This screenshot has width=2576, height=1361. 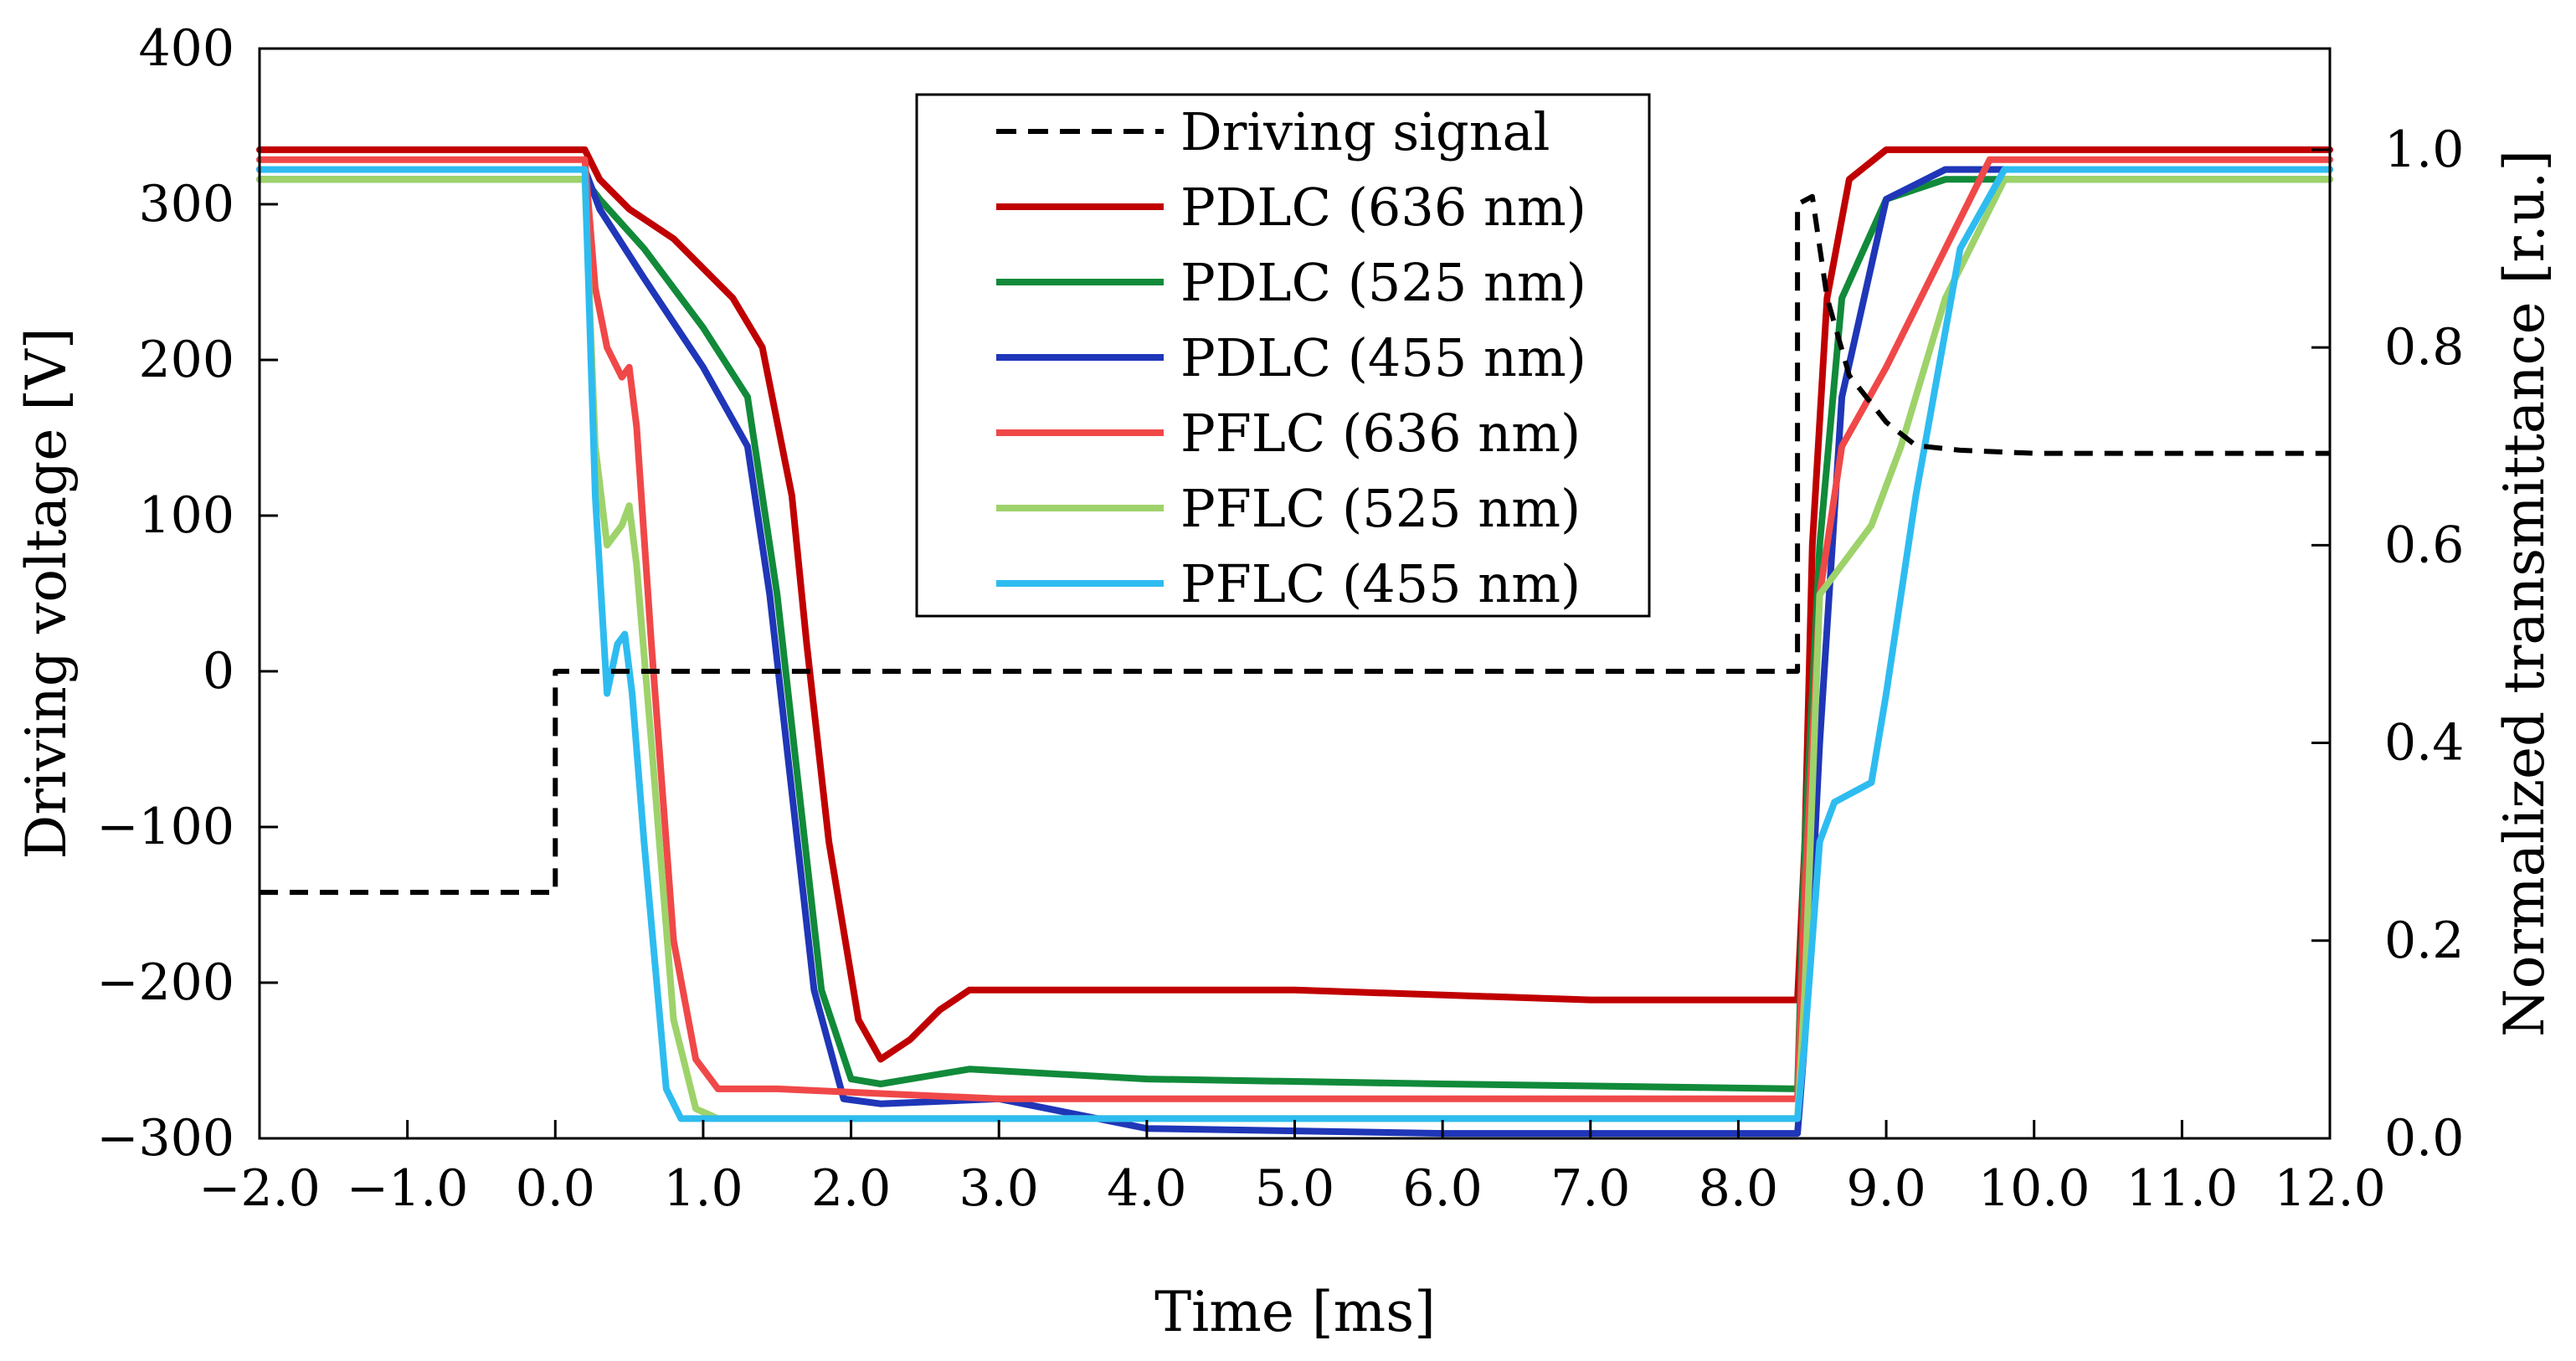 What do you see at coordinates (186, 360) in the screenshot?
I see `y-left-tick-label: 200` at bounding box center [186, 360].